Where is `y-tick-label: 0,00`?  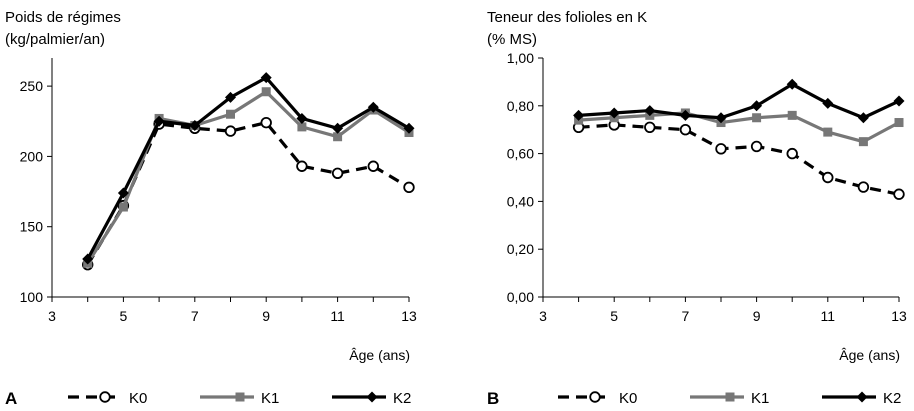
y-tick-label: 0,00 is located at coordinates (520, 297).